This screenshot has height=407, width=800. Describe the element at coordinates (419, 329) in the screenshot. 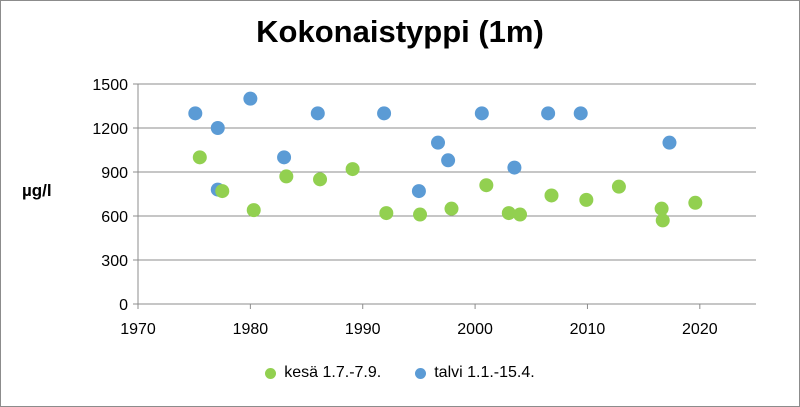

I see `x-tick-labels: 1970 1980 1990 2000 2010 2020` at that location.